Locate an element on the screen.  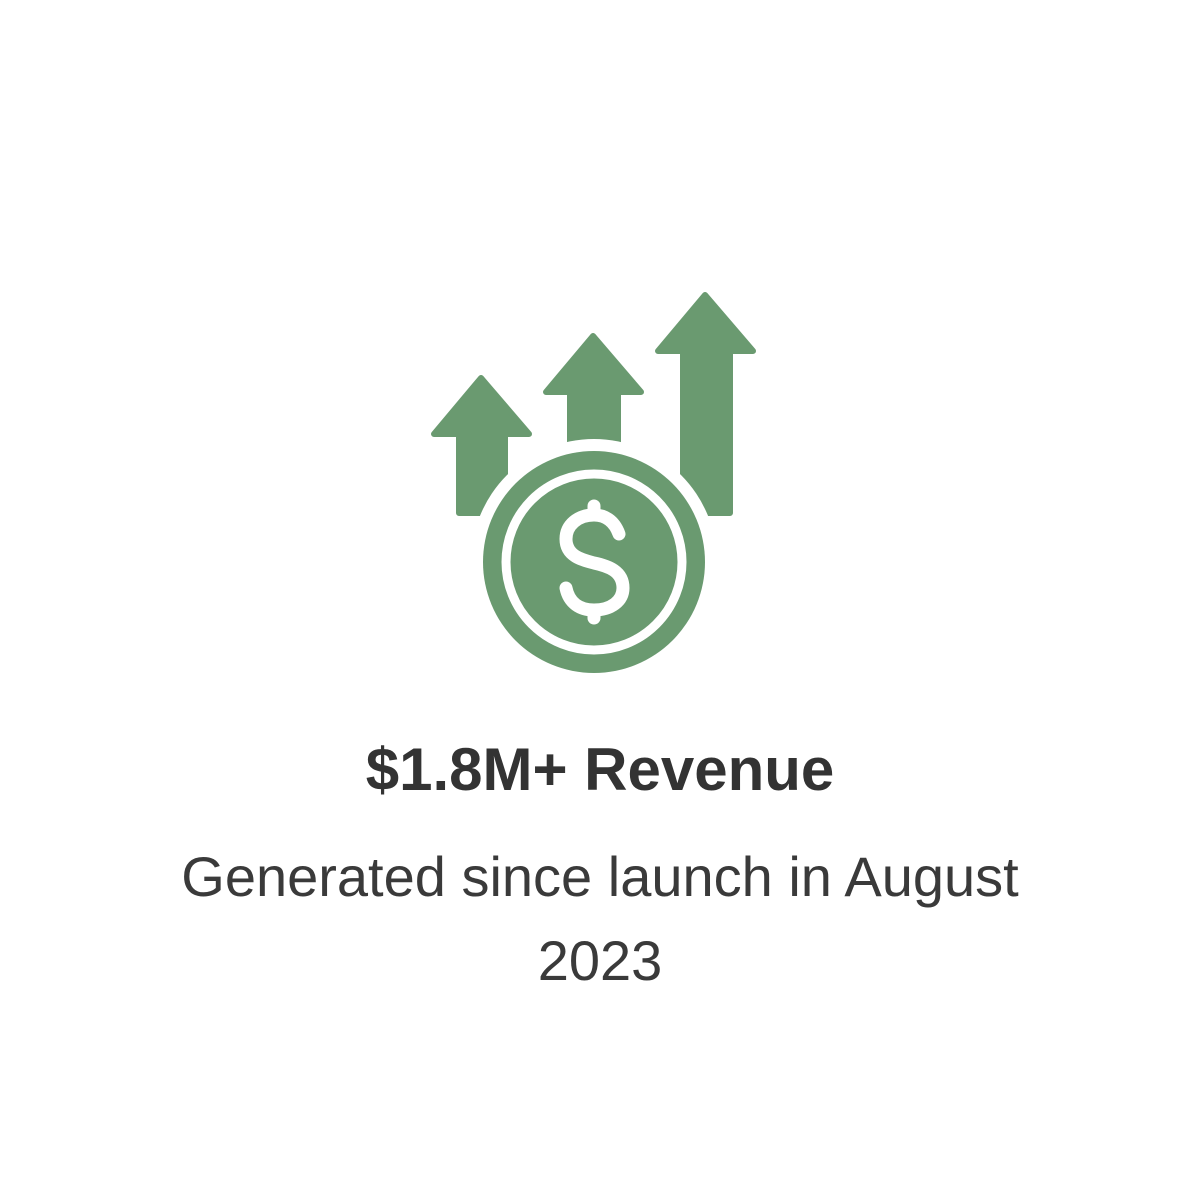
dollar-sign-icon is located at coordinates (594, 562).